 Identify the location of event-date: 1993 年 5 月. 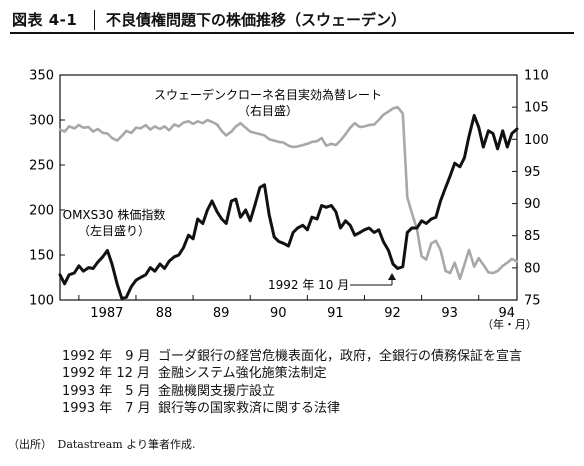
(110, 391).